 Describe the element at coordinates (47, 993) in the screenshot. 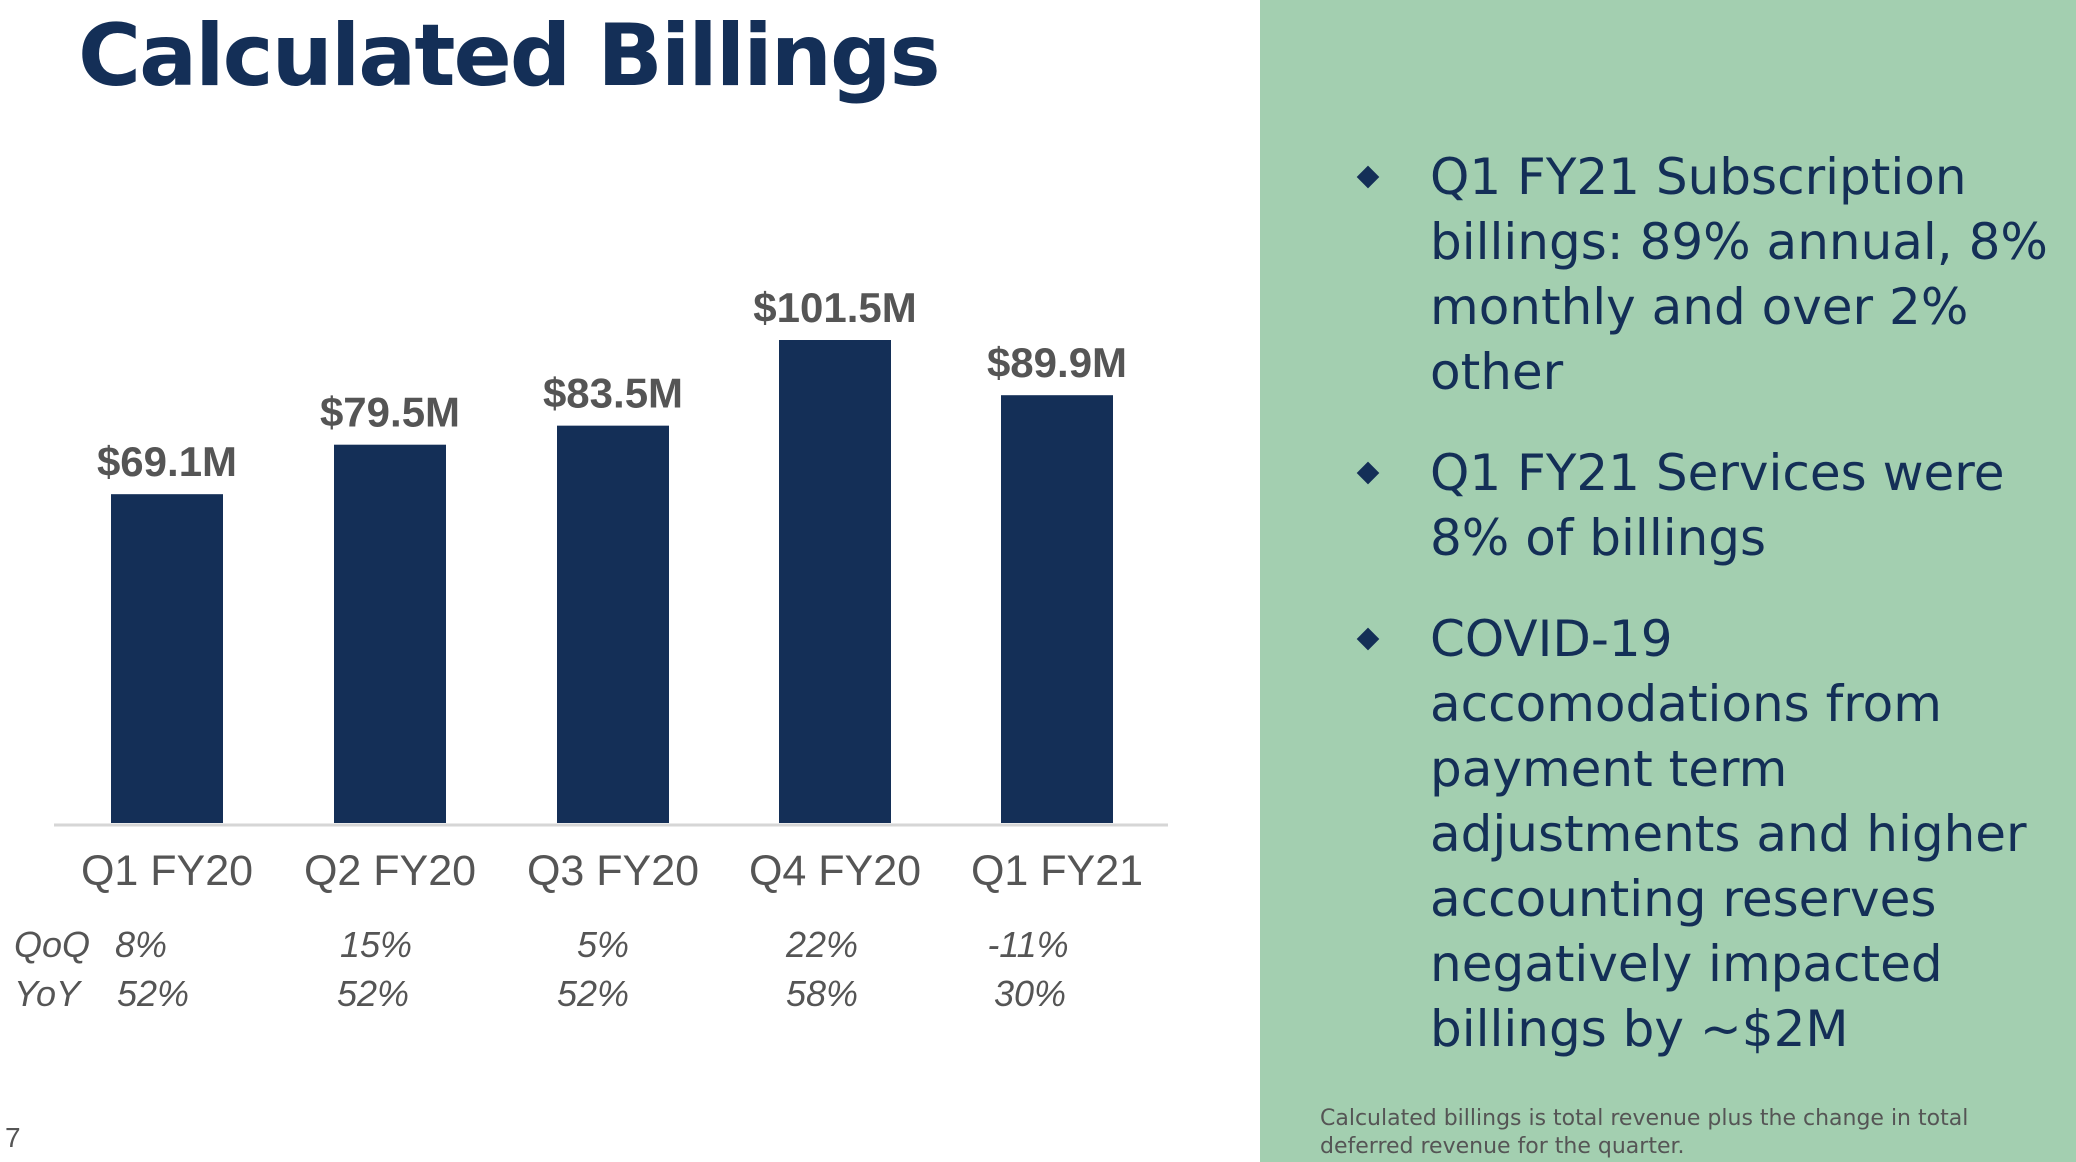

I see `yoy-row-label: YoY` at that location.